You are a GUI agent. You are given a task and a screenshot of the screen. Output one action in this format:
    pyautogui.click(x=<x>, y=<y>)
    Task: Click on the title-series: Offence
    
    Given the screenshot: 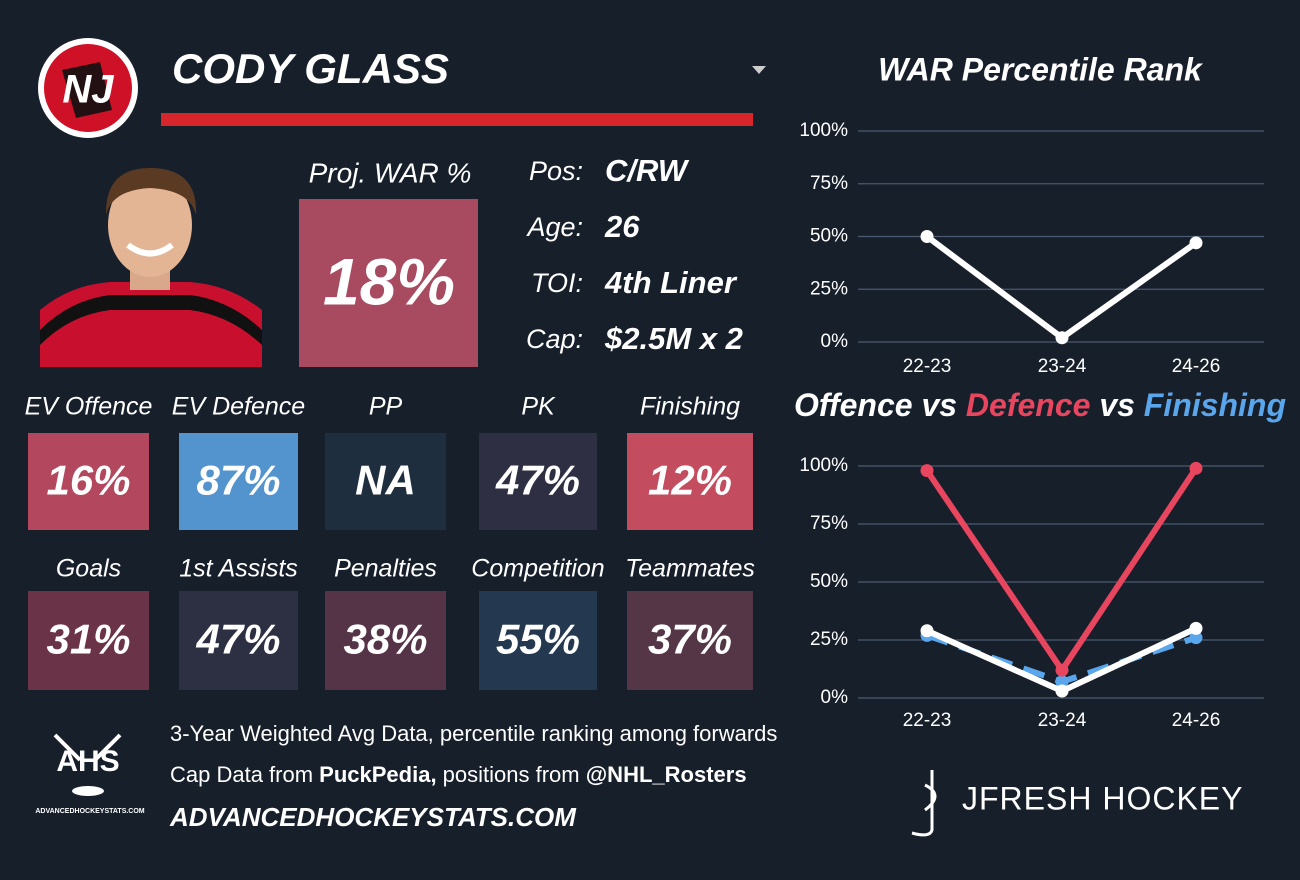 What is the action you would take?
    pyautogui.click(x=853, y=405)
    